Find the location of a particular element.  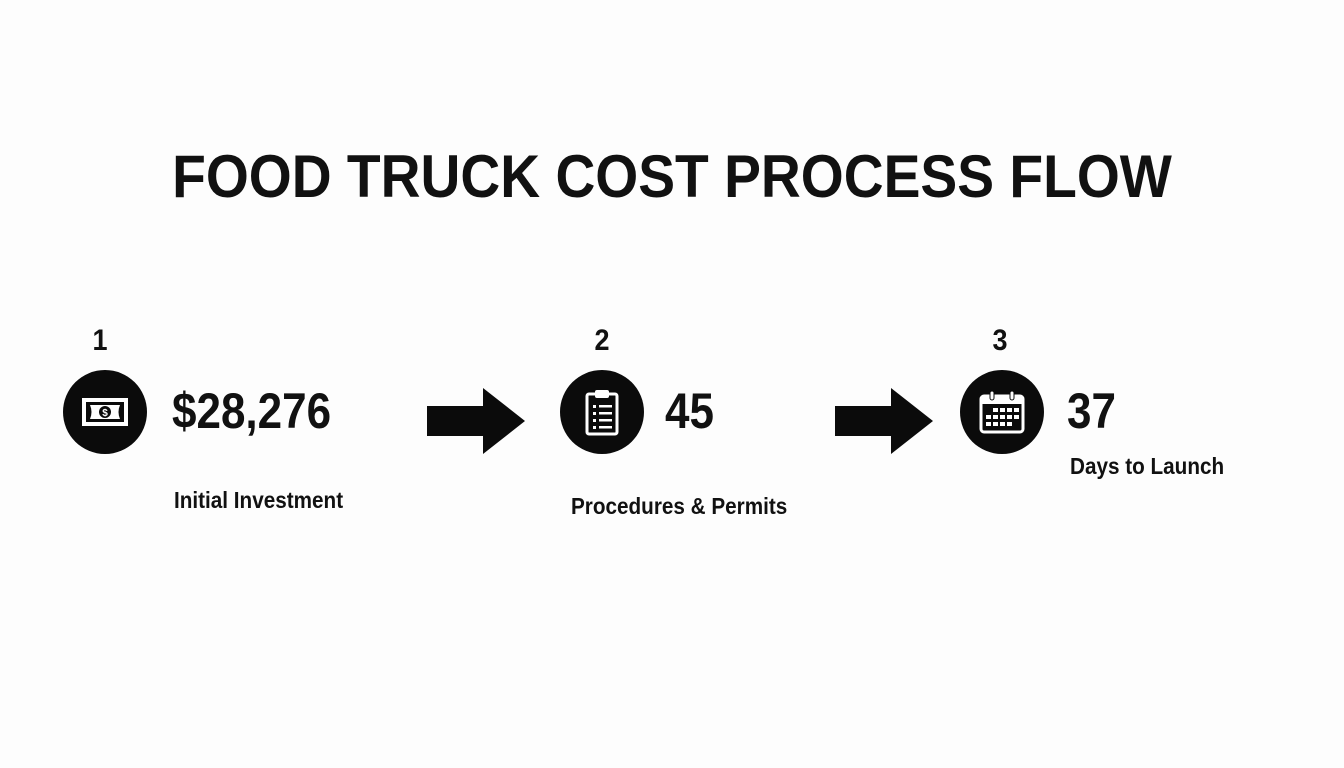

page-title: FOOD TRUCK COST PROCESS FLOW is located at coordinates (672, 176).